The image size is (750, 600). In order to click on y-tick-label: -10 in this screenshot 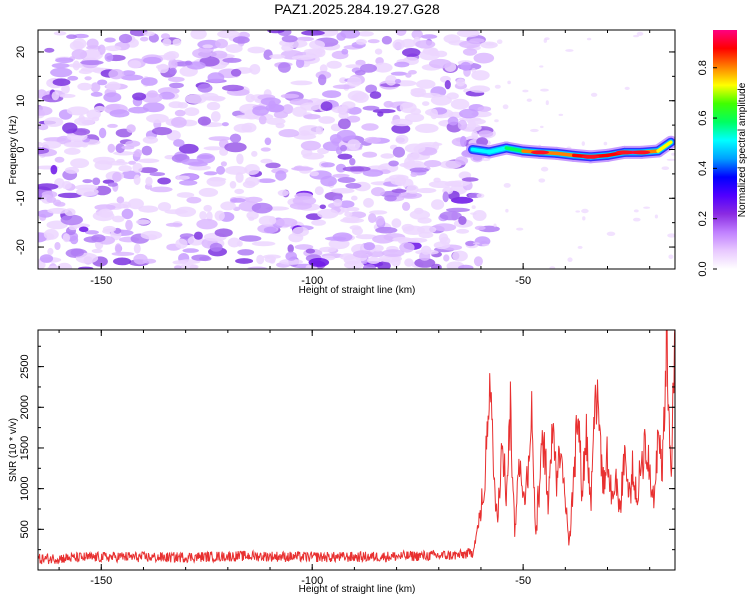, I will do `click(21, 198)`.